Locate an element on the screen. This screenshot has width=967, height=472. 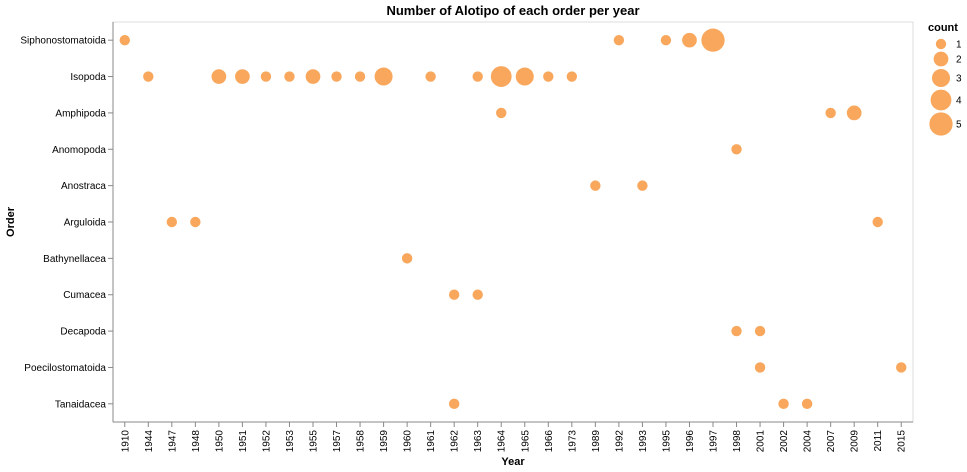
x-tick-label: 1955 is located at coordinates (314, 441).